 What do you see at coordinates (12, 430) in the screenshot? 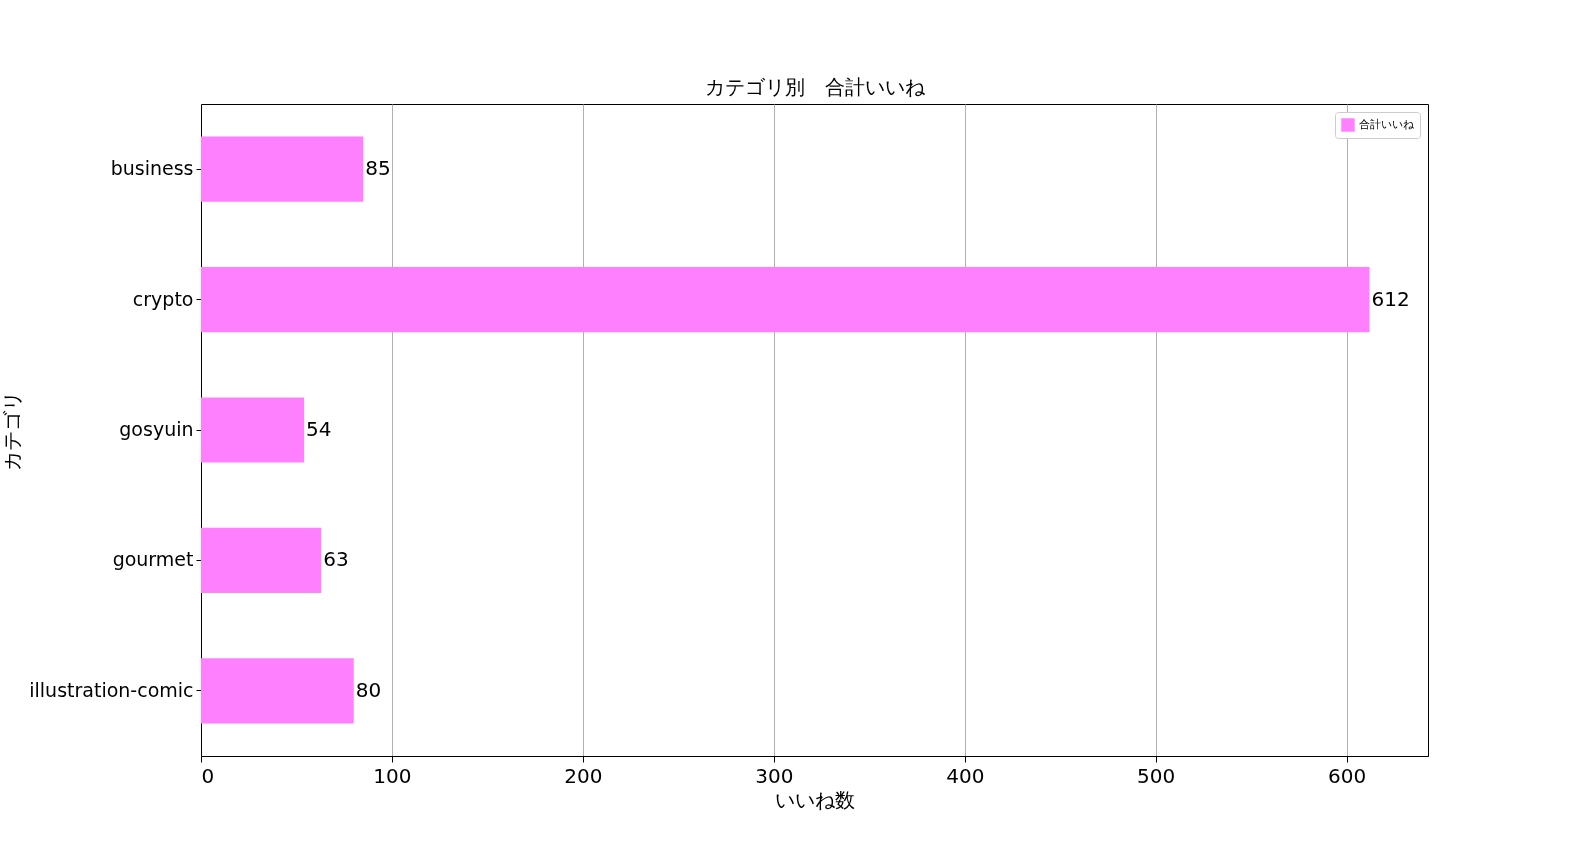
I see `y-axis-title: カテゴリ` at bounding box center [12, 430].